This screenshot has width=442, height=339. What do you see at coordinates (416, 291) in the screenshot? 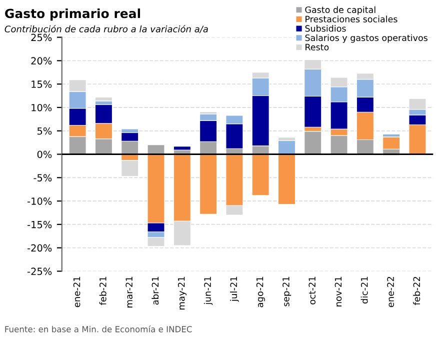
I see `x-tick-label: feb-22` at bounding box center [416, 291].